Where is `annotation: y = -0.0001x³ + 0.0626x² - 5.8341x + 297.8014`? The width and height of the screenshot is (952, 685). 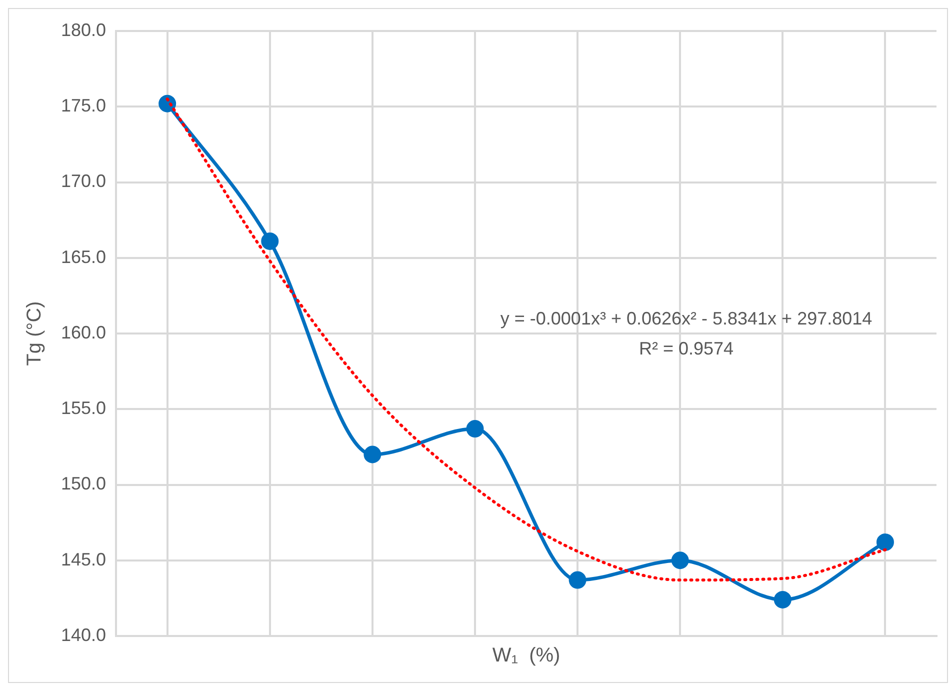 annotation: y = -0.0001x³ + 0.0626x² - 5.8341x + 297.8014 is located at coordinates (686, 318).